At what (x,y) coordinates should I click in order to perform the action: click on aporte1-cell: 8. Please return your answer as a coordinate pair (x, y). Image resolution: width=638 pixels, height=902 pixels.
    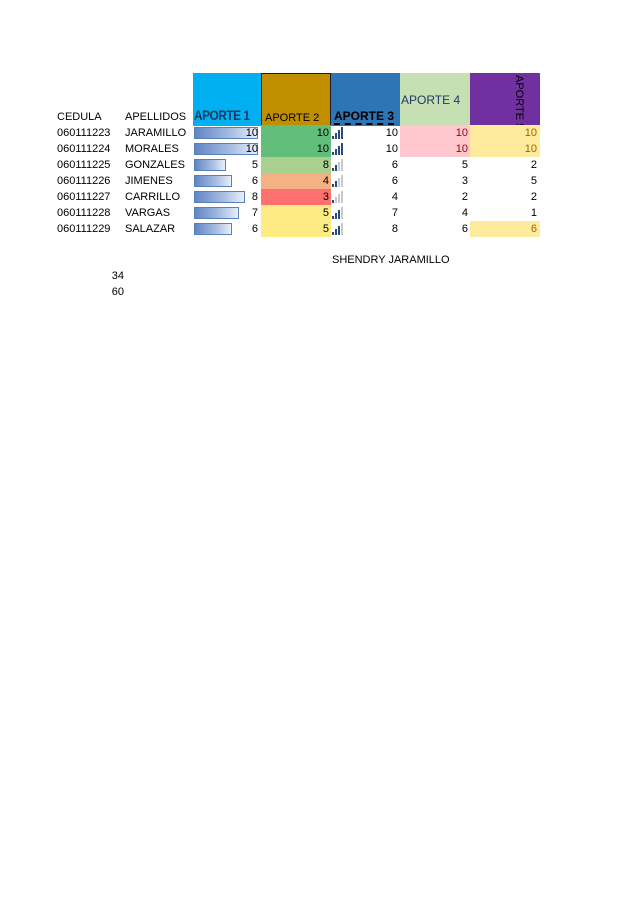
    Looking at the image, I should click on (254, 197).